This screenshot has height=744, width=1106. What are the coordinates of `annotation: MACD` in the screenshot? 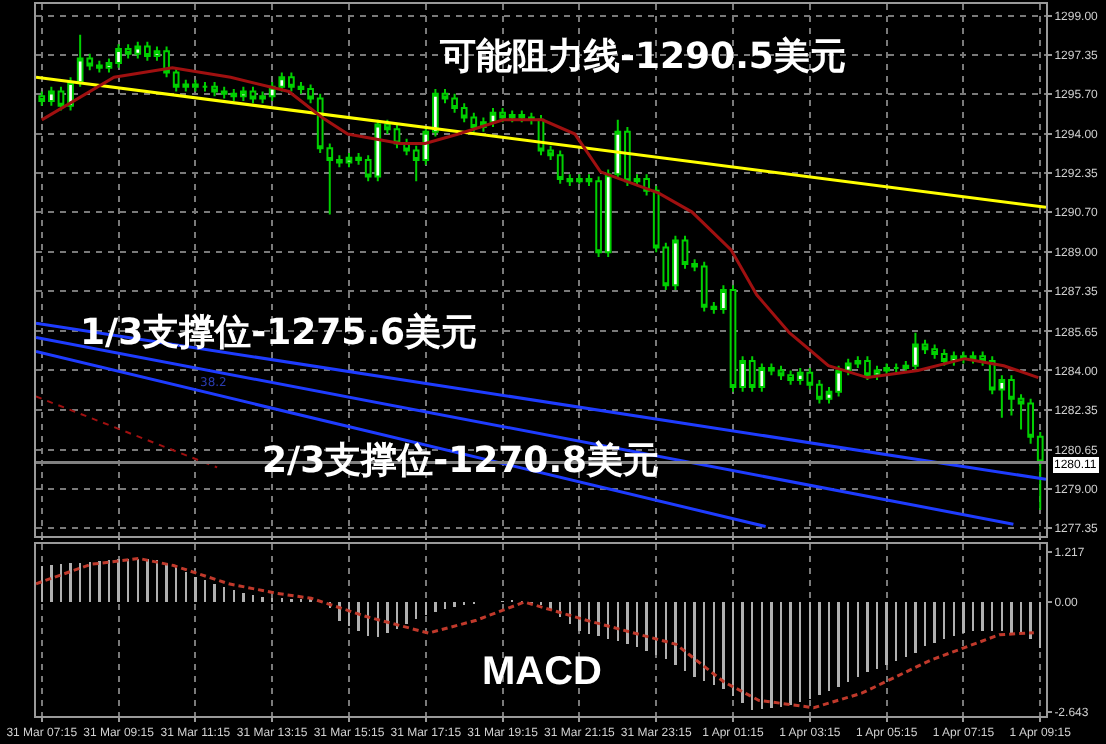 It's located at (542, 672).